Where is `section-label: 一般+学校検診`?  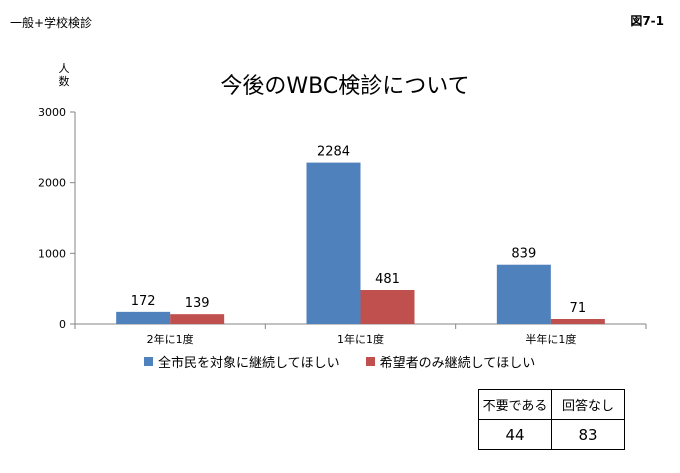
section-label: 一般+学校検診 is located at coordinates (51, 23).